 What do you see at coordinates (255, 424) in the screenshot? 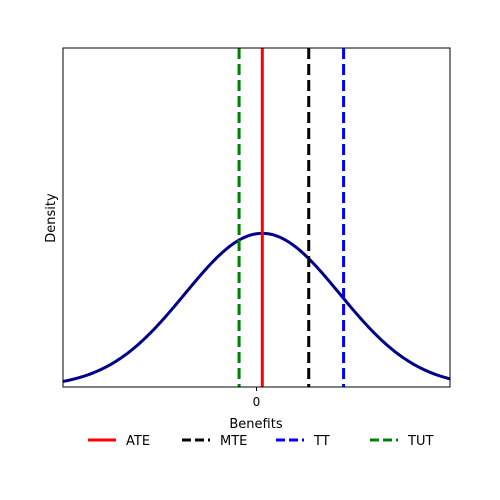
I see `x-axis-label: Benefits` at bounding box center [255, 424].